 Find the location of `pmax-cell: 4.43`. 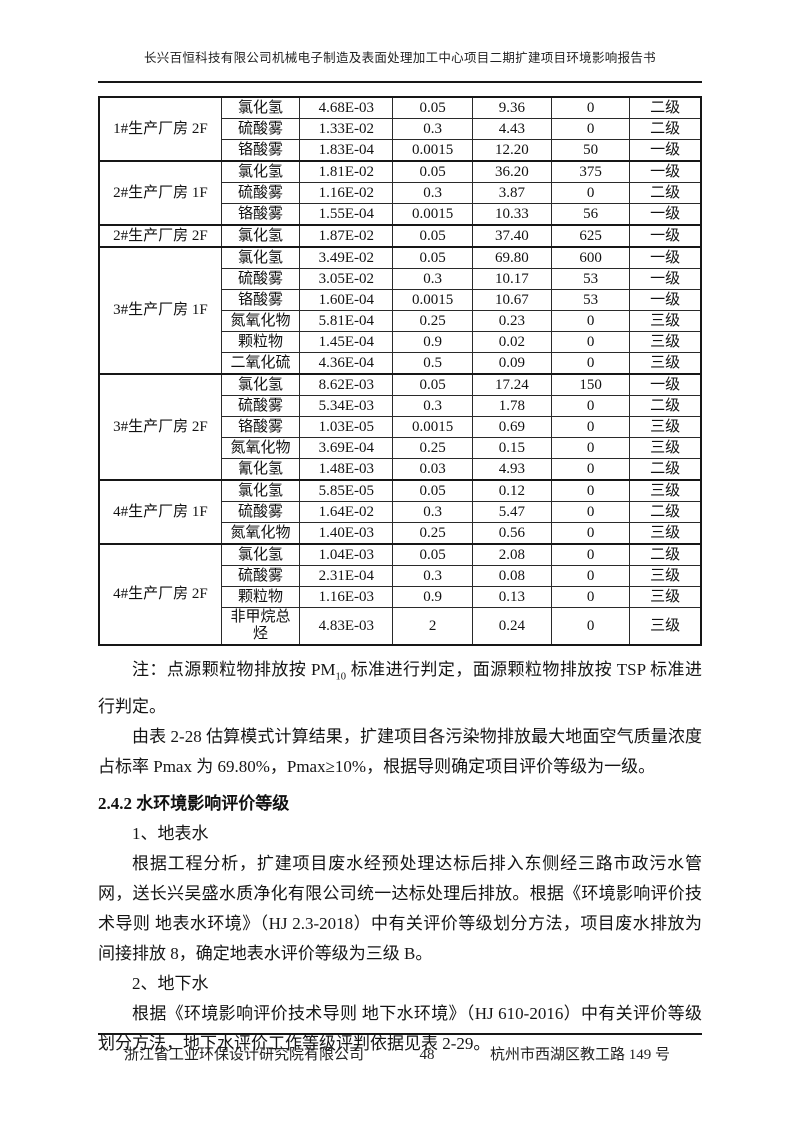

pmax-cell: 4.43 is located at coordinates (511, 129).